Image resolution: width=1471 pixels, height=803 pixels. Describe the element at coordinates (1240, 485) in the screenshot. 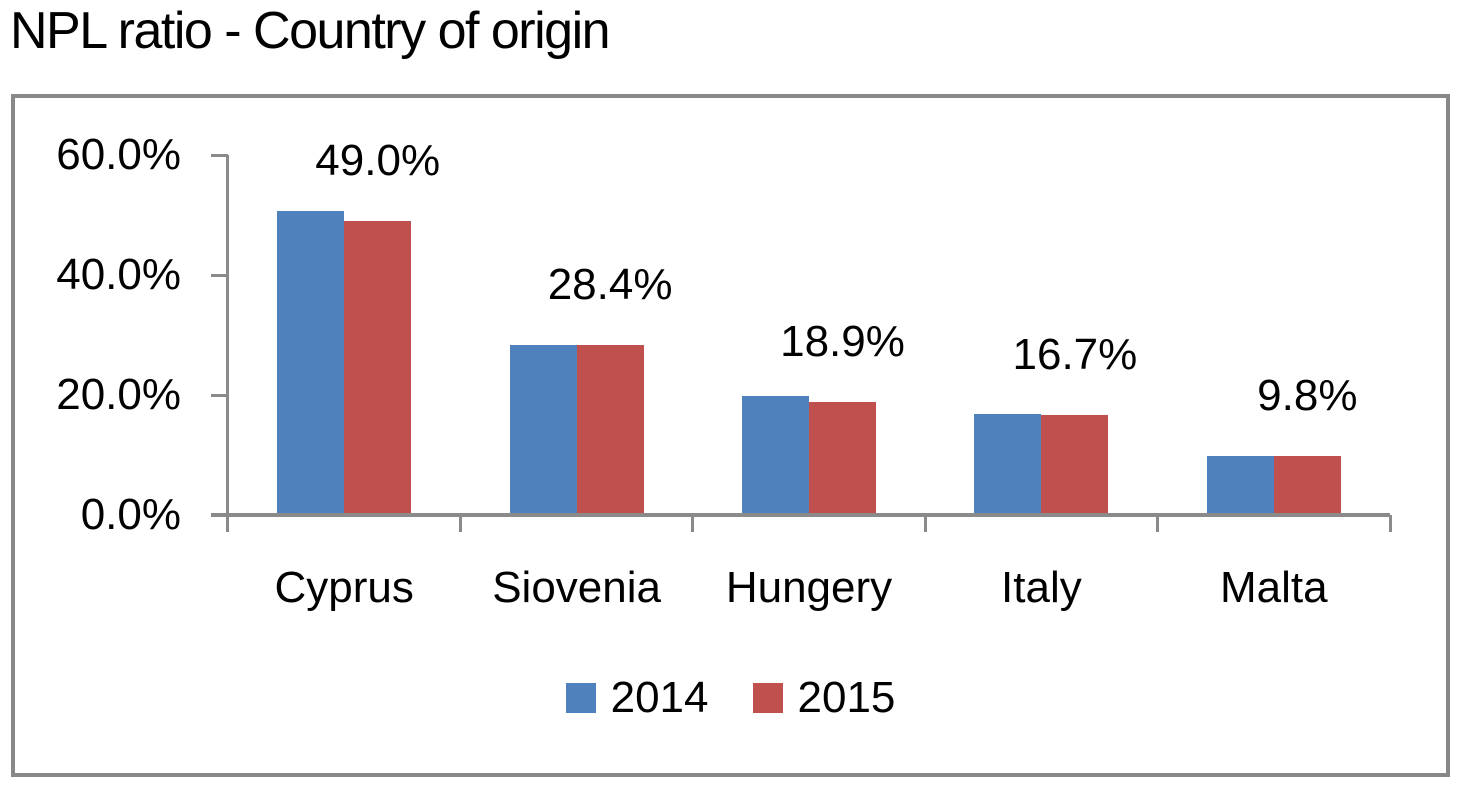

I see `bar-2014-malta` at that location.